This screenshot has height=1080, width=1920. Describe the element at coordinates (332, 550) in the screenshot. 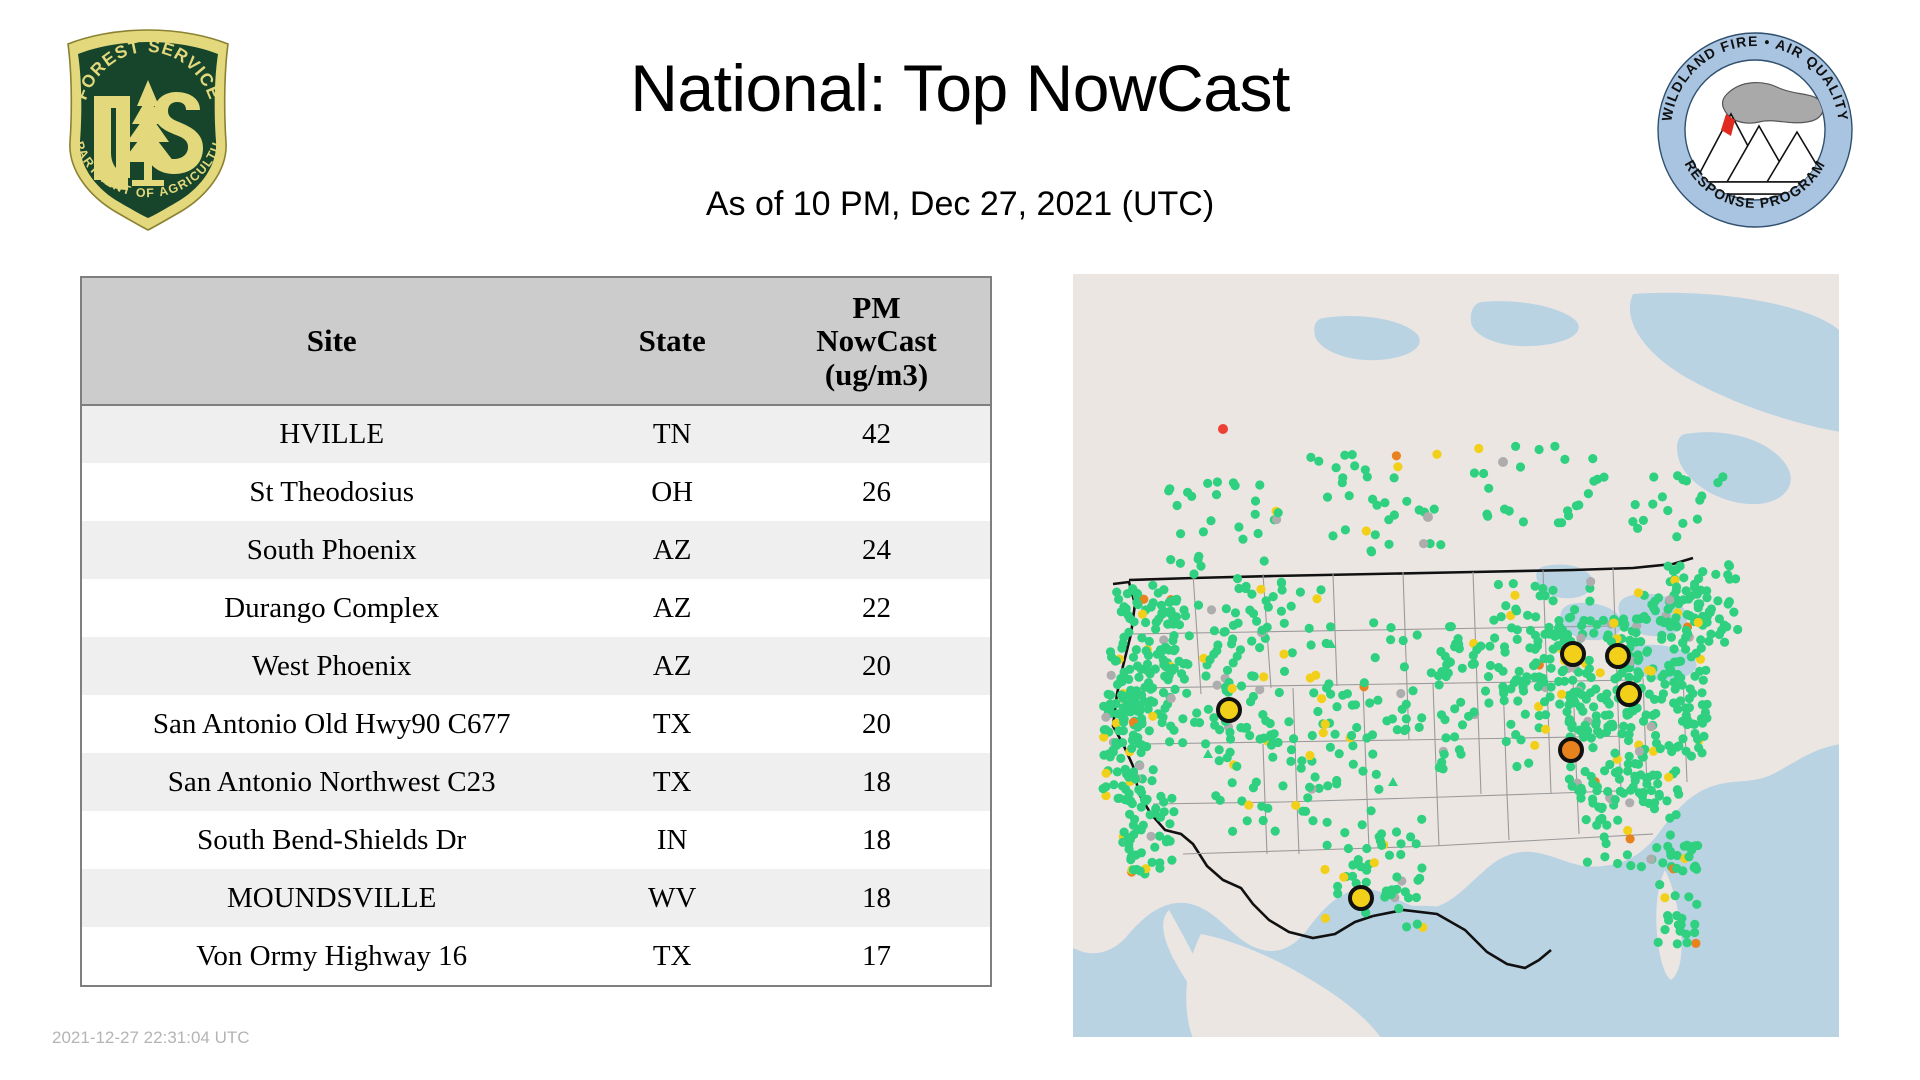

I see `site-cell: South Phoenix` at that location.